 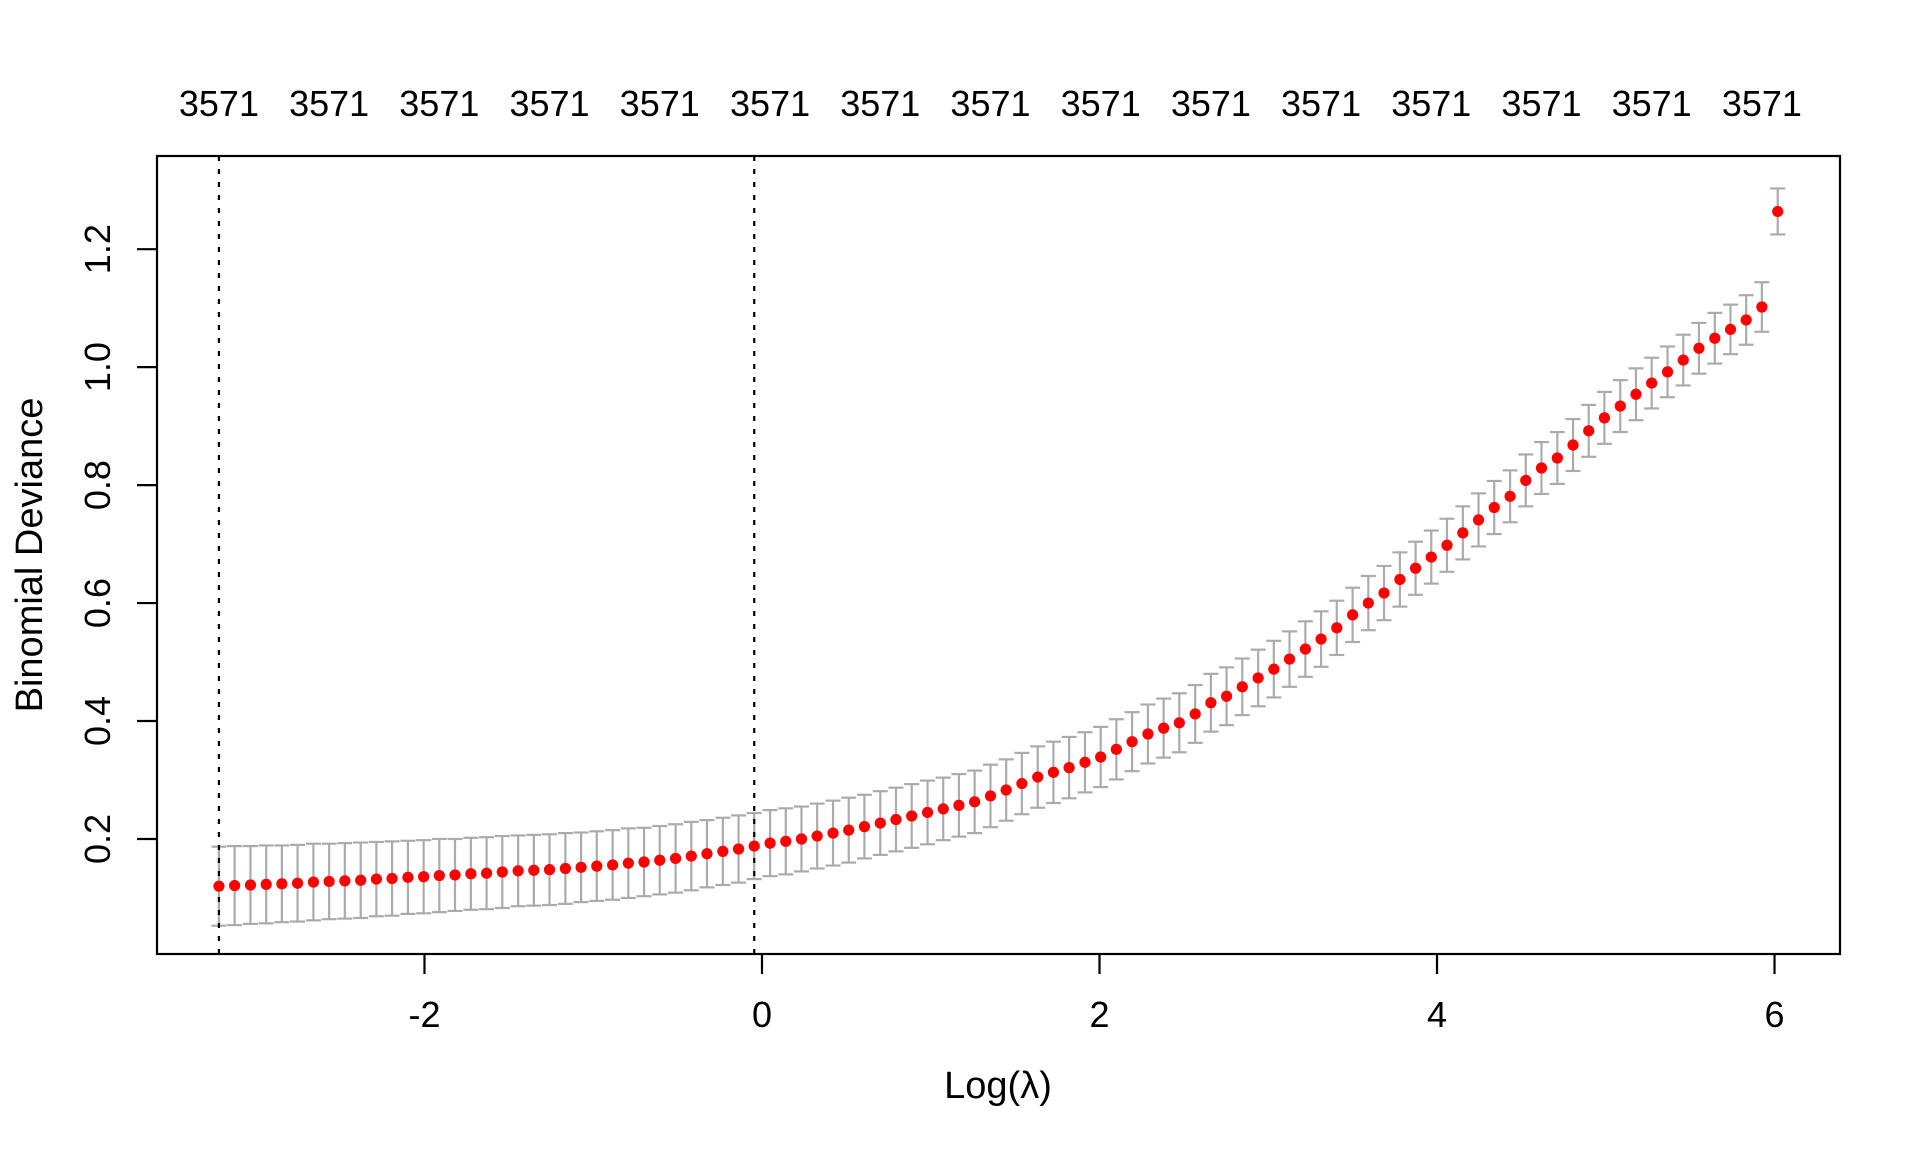 What do you see at coordinates (97, 721) in the screenshot?
I see `y-axis-tick-label: 0.4` at bounding box center [97, 721].